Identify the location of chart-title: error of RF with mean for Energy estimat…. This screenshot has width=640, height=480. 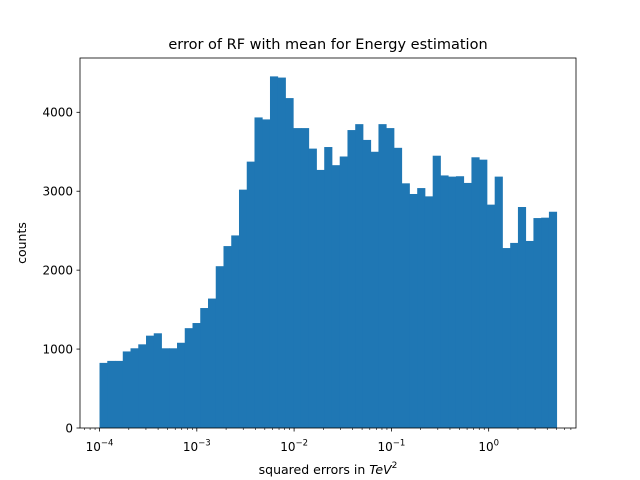
(327, 45).